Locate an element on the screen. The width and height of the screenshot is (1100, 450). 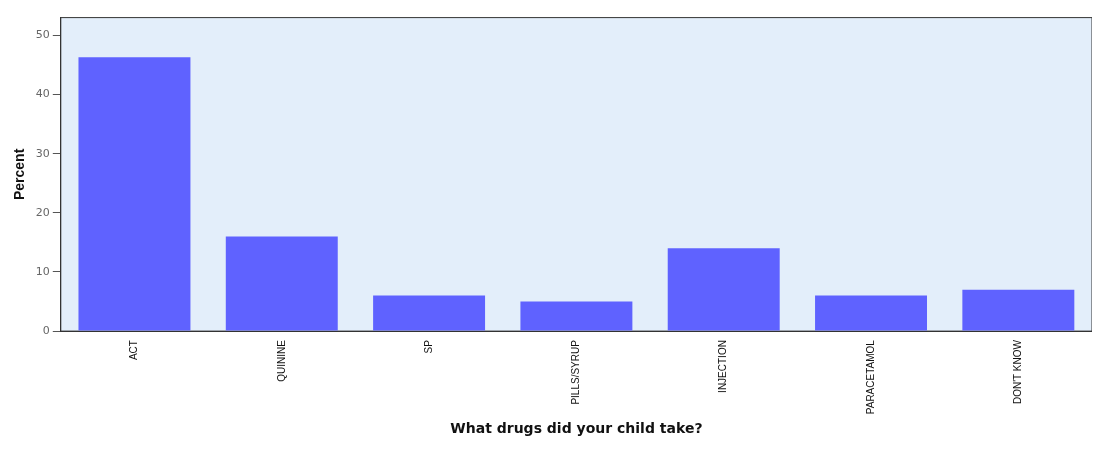
y-tick-label: 30 is located at coordinates (42, 153).